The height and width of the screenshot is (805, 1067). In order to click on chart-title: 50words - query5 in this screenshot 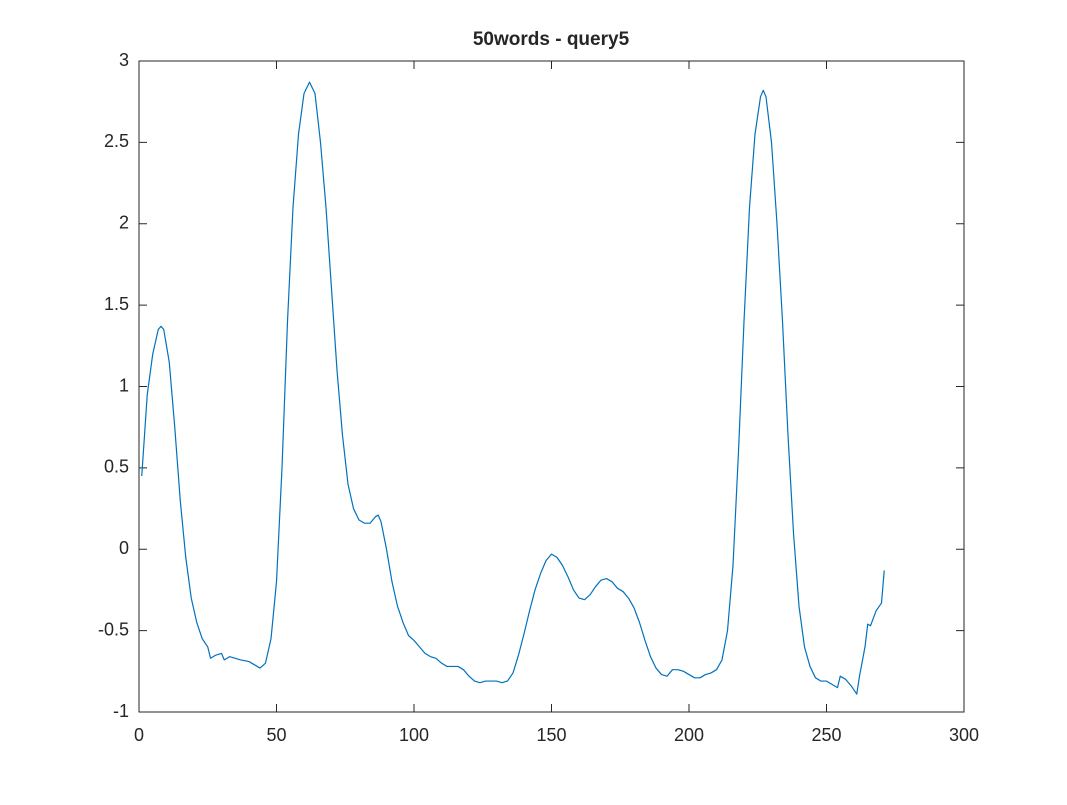, I will do `click(551, 39)`.